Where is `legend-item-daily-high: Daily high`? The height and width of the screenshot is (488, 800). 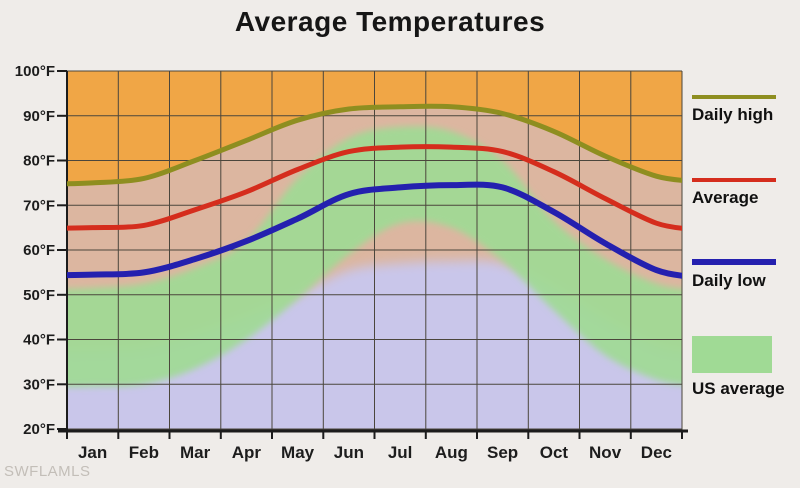 legend-item-daily-high: Daily high is located at coordinates (734, 110).